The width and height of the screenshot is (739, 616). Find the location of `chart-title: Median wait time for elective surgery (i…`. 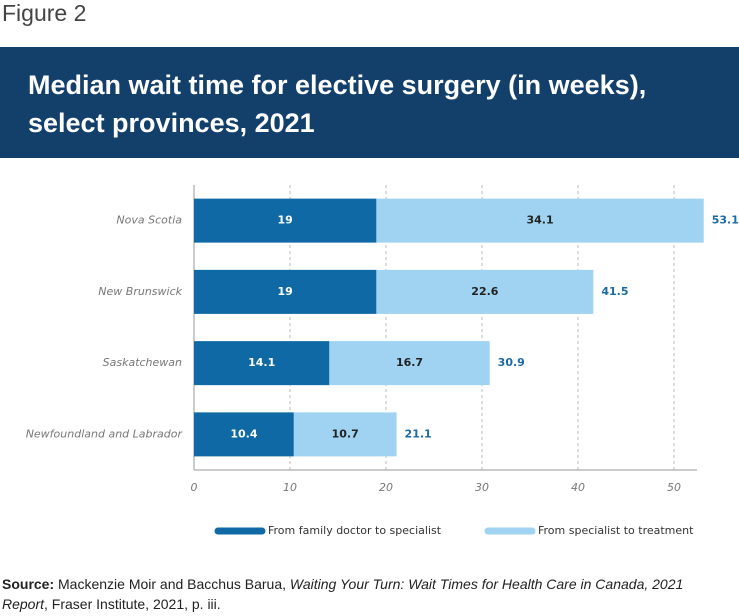

chart-title: Median wait time for elective surgery (i… is located at coordinates (337, 104).